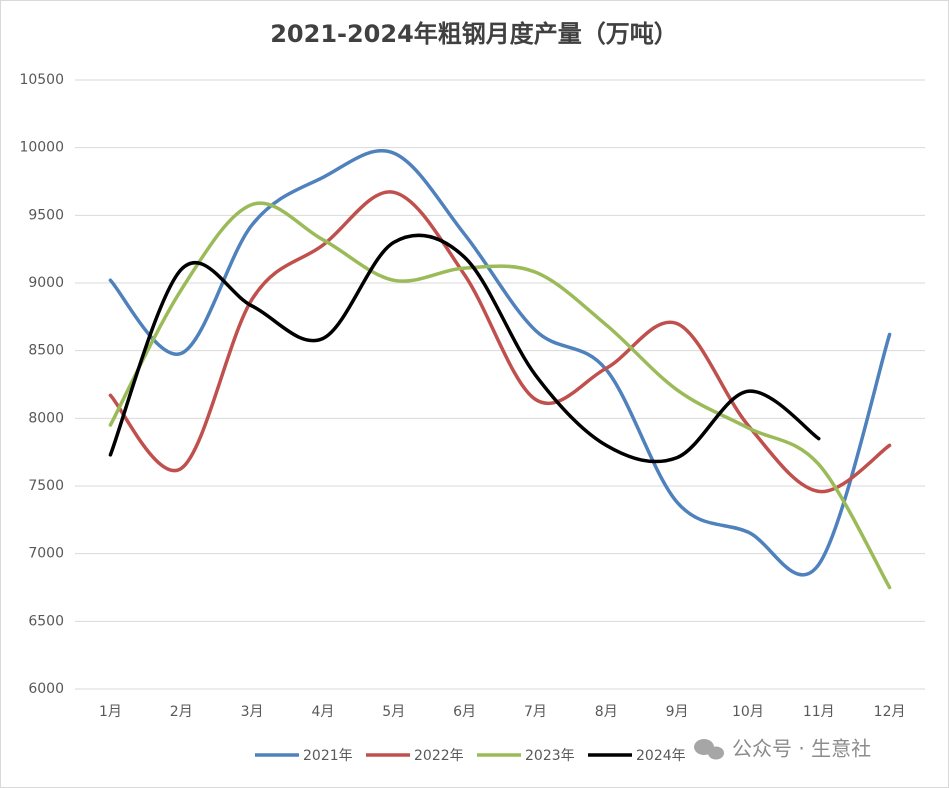  What do you see at coordinates (709, 749) in the screenshot?
I see `watermark-icon` at bounding box center [709, 749].